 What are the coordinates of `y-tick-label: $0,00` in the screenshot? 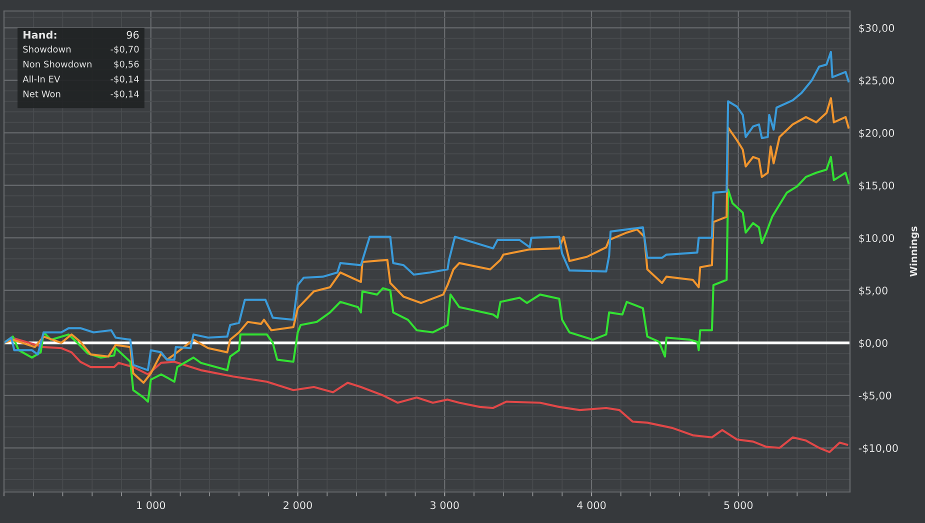 It's located at (873, 343).